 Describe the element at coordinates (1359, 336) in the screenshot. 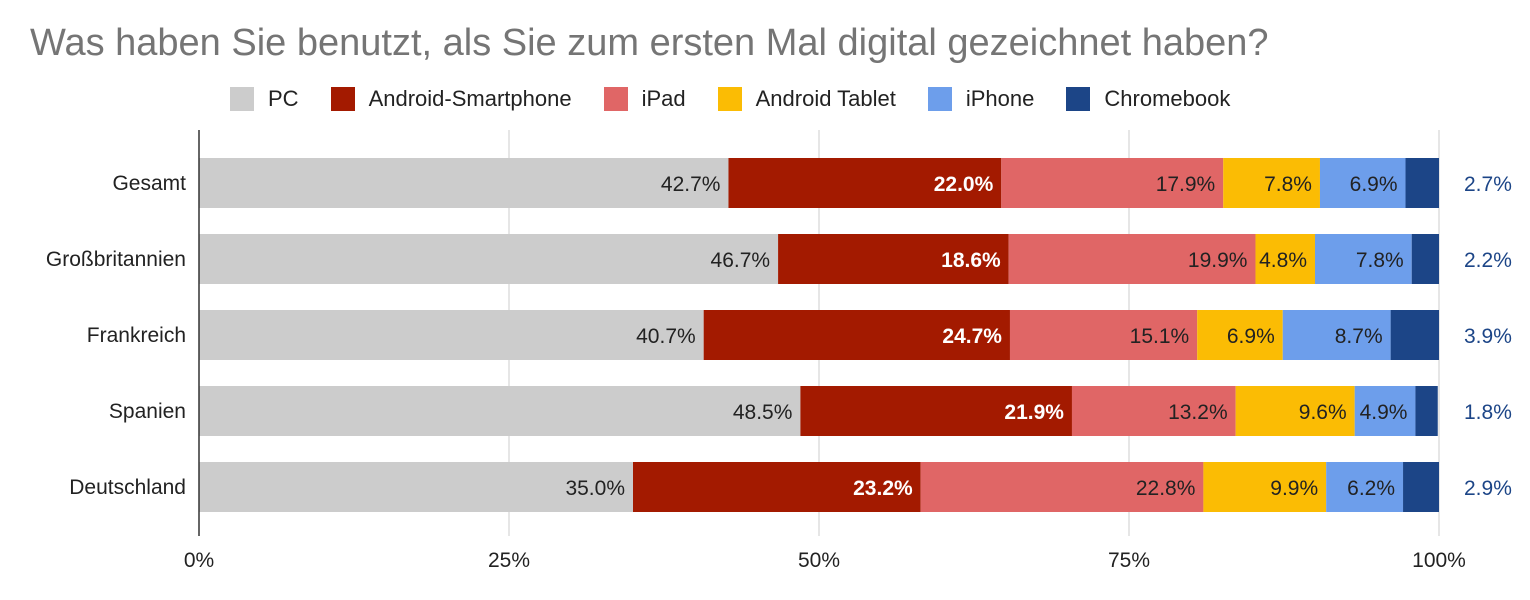

I see `data-label: 8.7%` at that location.